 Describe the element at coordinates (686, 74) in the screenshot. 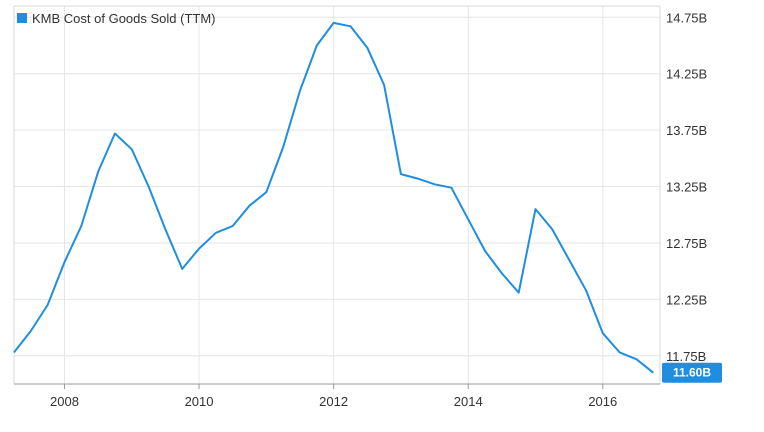

I see `y-tick-label-5: 14.25B` at that location.